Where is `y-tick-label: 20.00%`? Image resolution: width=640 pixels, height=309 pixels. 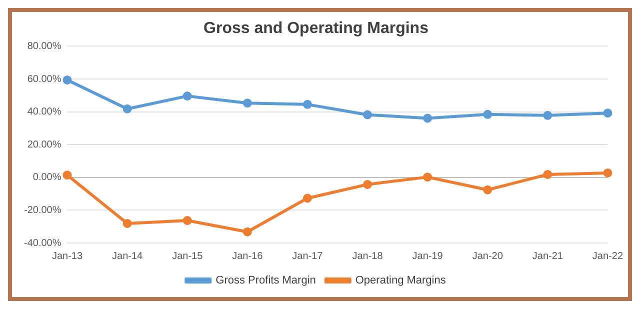
y-tick-label: 20.00% is located at coordinates (44, 144).